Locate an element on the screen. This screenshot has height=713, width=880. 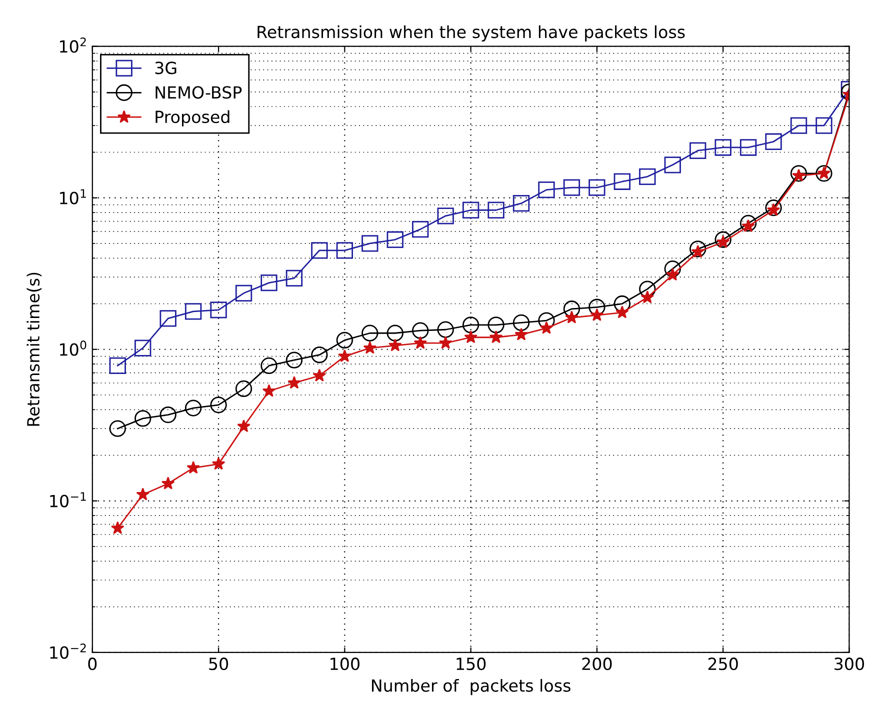
chart-title: Retransmission when the system have packets loss is located at coordinates (471, 33).